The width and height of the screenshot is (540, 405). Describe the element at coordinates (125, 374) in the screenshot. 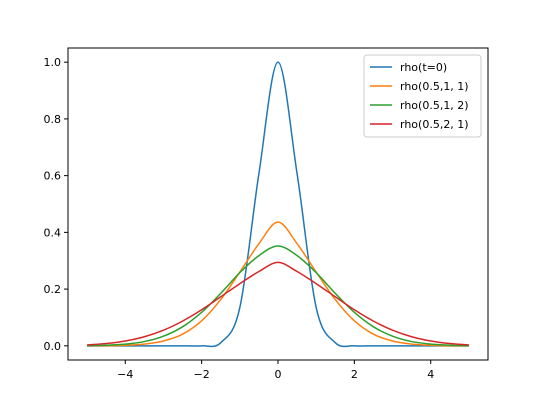

I see `x-tick-label: −4` at that location.